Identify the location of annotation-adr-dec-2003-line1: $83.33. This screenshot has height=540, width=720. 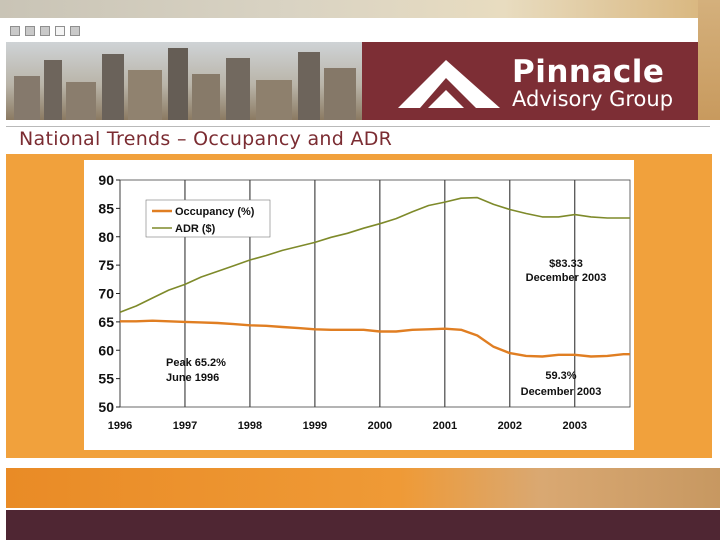
(566, 264).